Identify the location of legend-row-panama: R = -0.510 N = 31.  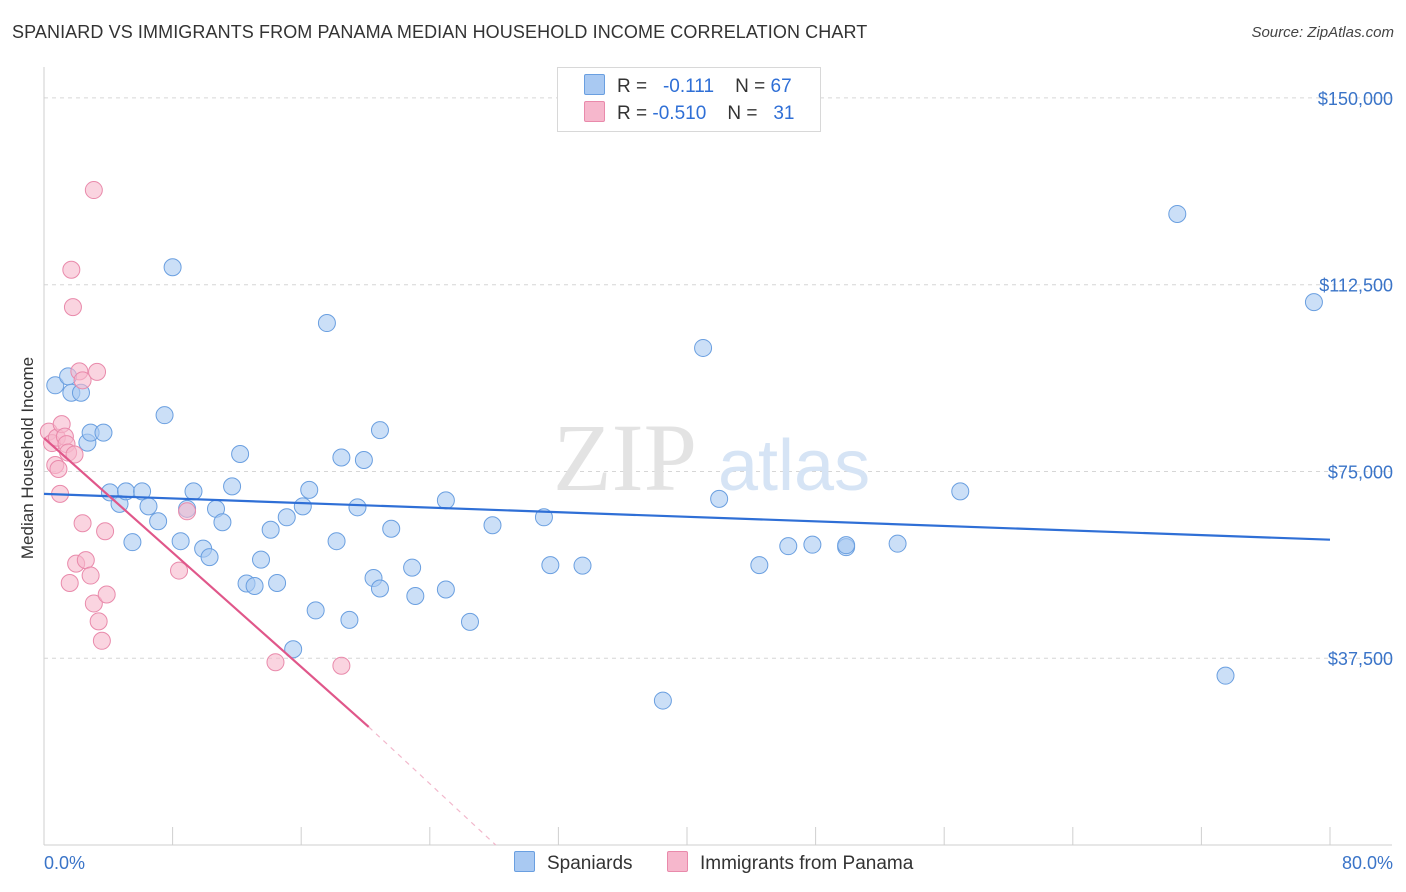
(689, 114).